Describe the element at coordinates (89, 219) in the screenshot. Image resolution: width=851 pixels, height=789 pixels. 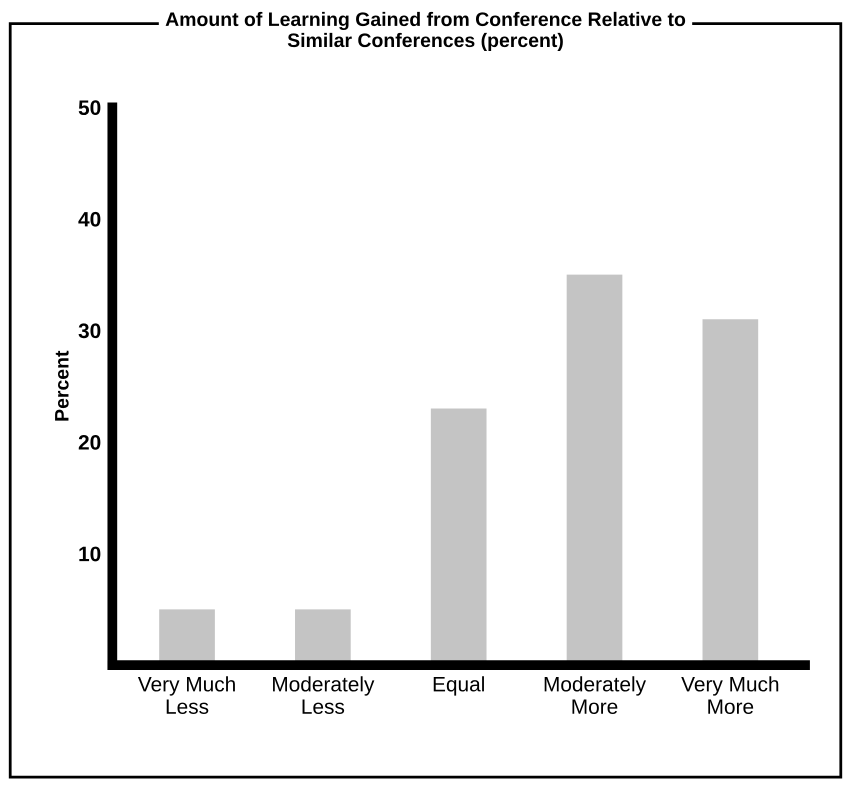
I see `y-tick-label: 40` at that location.